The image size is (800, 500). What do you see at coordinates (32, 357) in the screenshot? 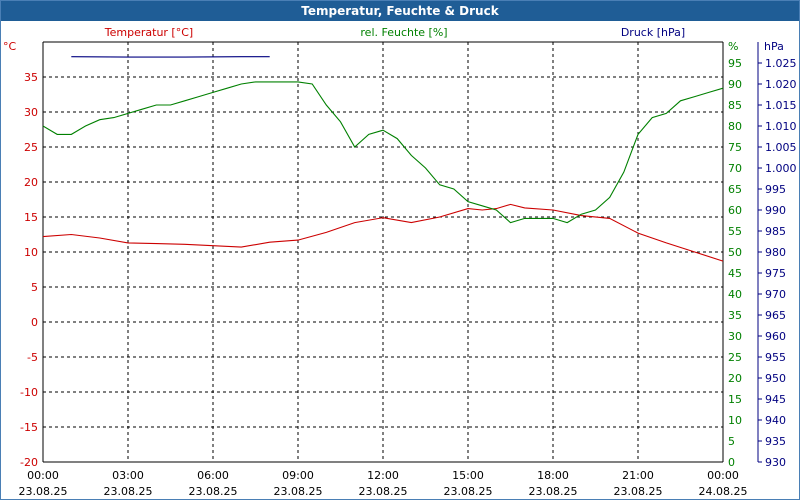
I see `temperature-tick-label: -5` at bounding box center [32, 357].